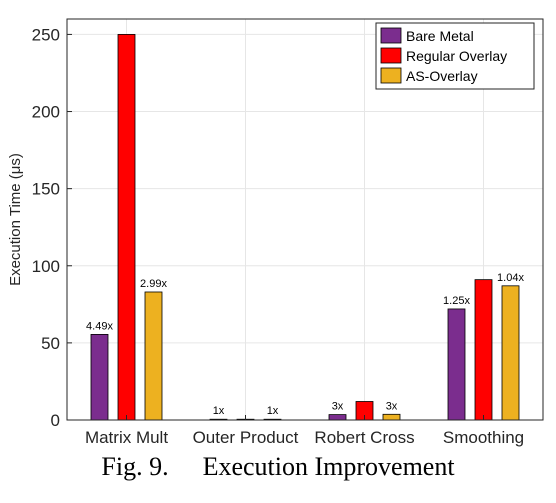 The image size is (556, 503). What do you see at coordinates (456, 301) in the screenshot?
I see `bar-data-label: 1.25x` at bounding box center [456, 301].